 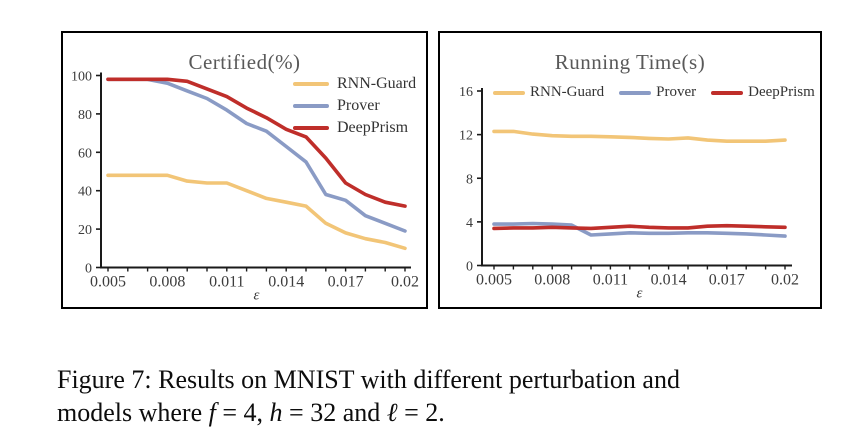 I want to click on y-tick-label: 16, so click(x=466, y=92).